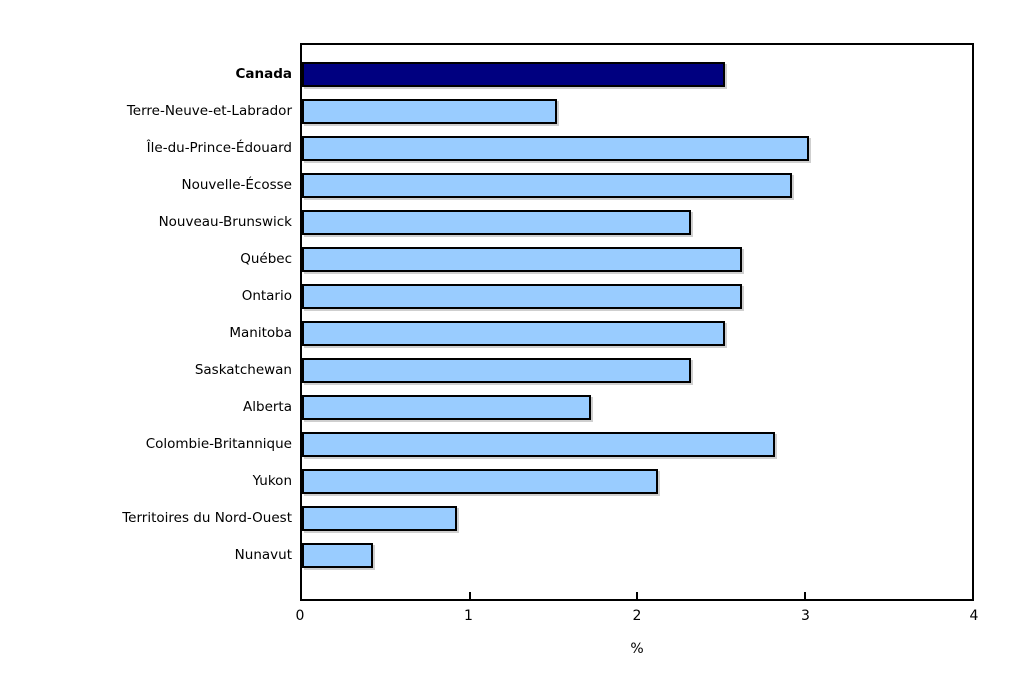 The width and height of the screenshot is (1011, 674). Describe the element at coordinates (225, 222) in the screenshot. I see `category-label: Nouveau-Brunswick` at that location.